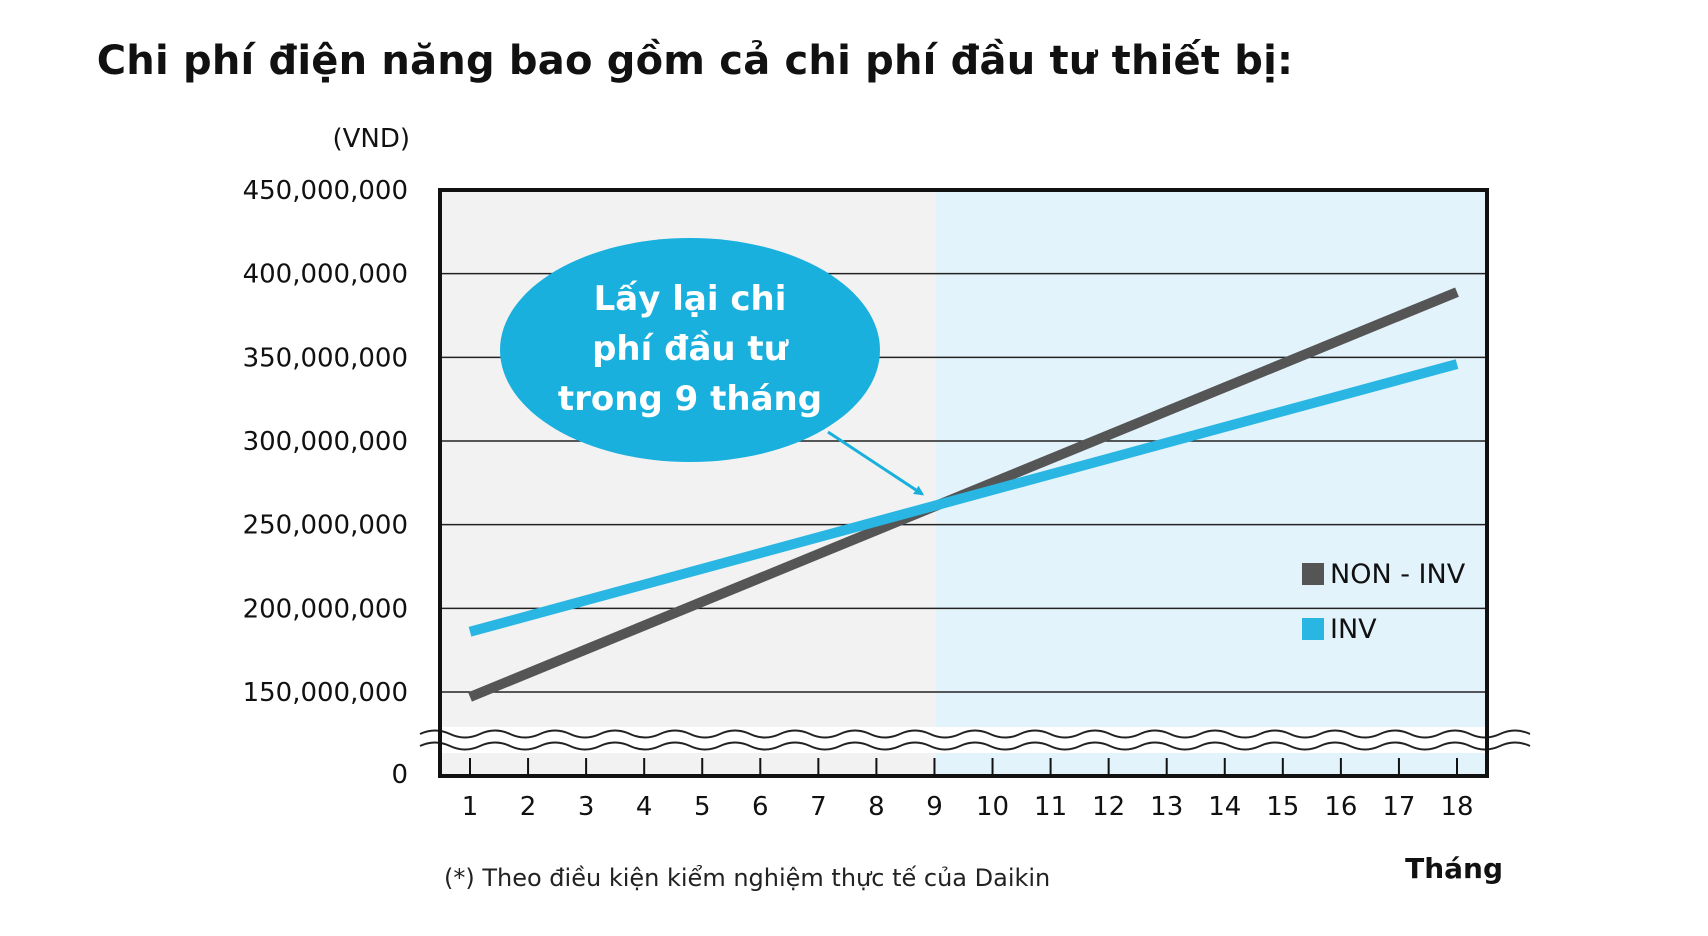 The image size is (1708, 936). What do you see at coordinates (644, 807) in the screenshot?
I see `x-tick-label: 4` at bounding box center [644, 807].